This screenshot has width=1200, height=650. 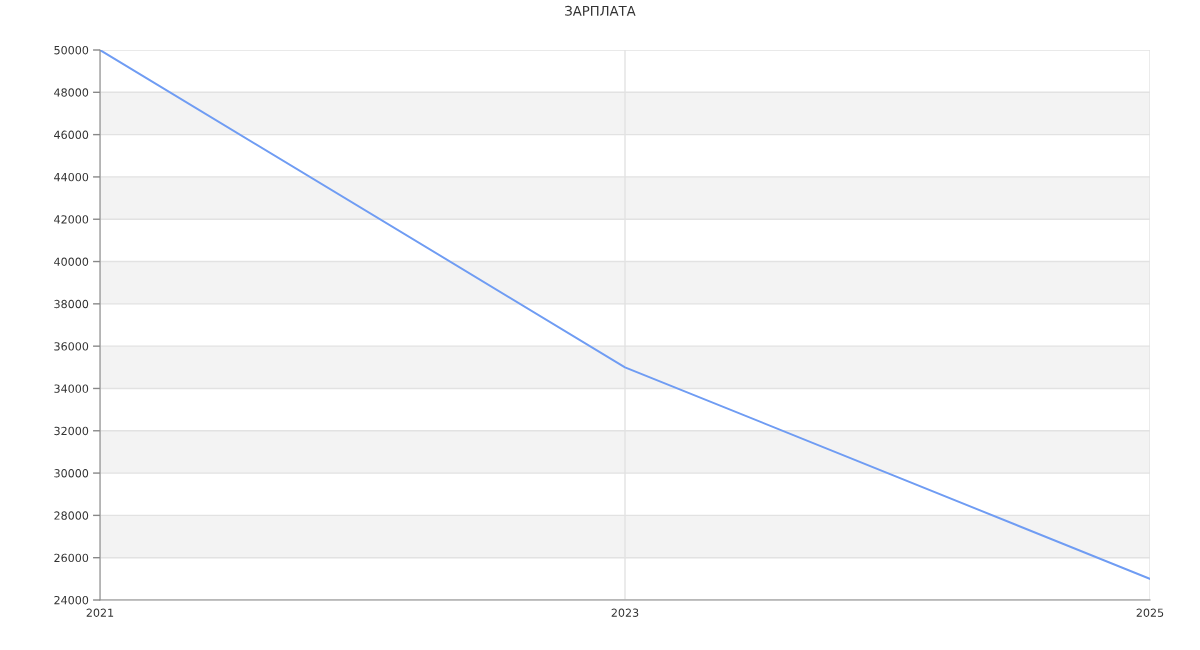 I want to click on x-tick-label: 2023, so click(x=625, y=612).